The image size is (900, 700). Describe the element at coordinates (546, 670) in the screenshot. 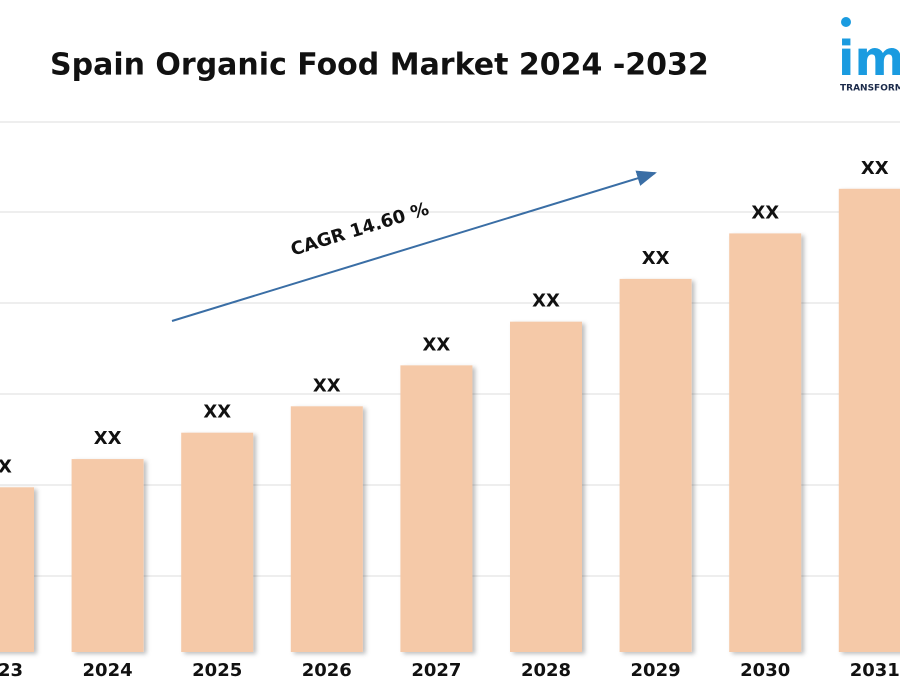

I see `x-tick-label: 2028` at that location.